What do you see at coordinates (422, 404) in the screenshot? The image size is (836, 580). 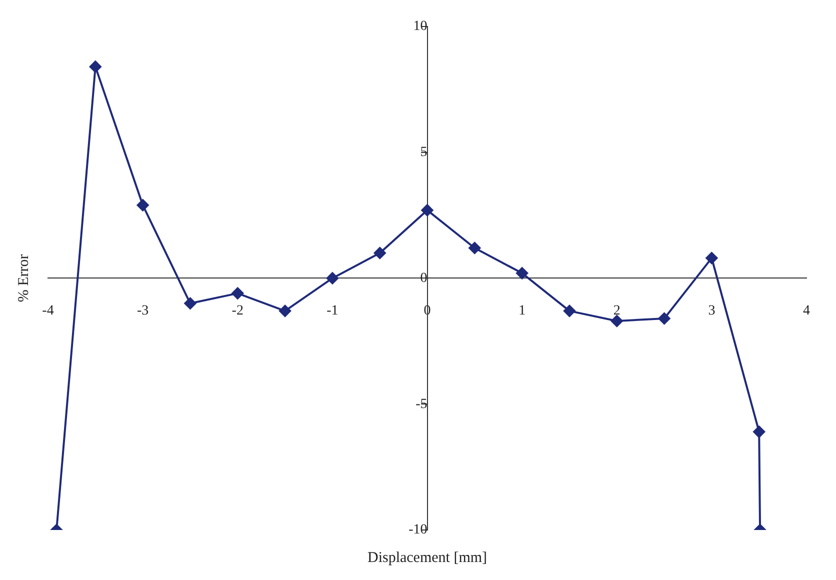 I see `y-tick-label: -5` at bounding box center [422, 404].